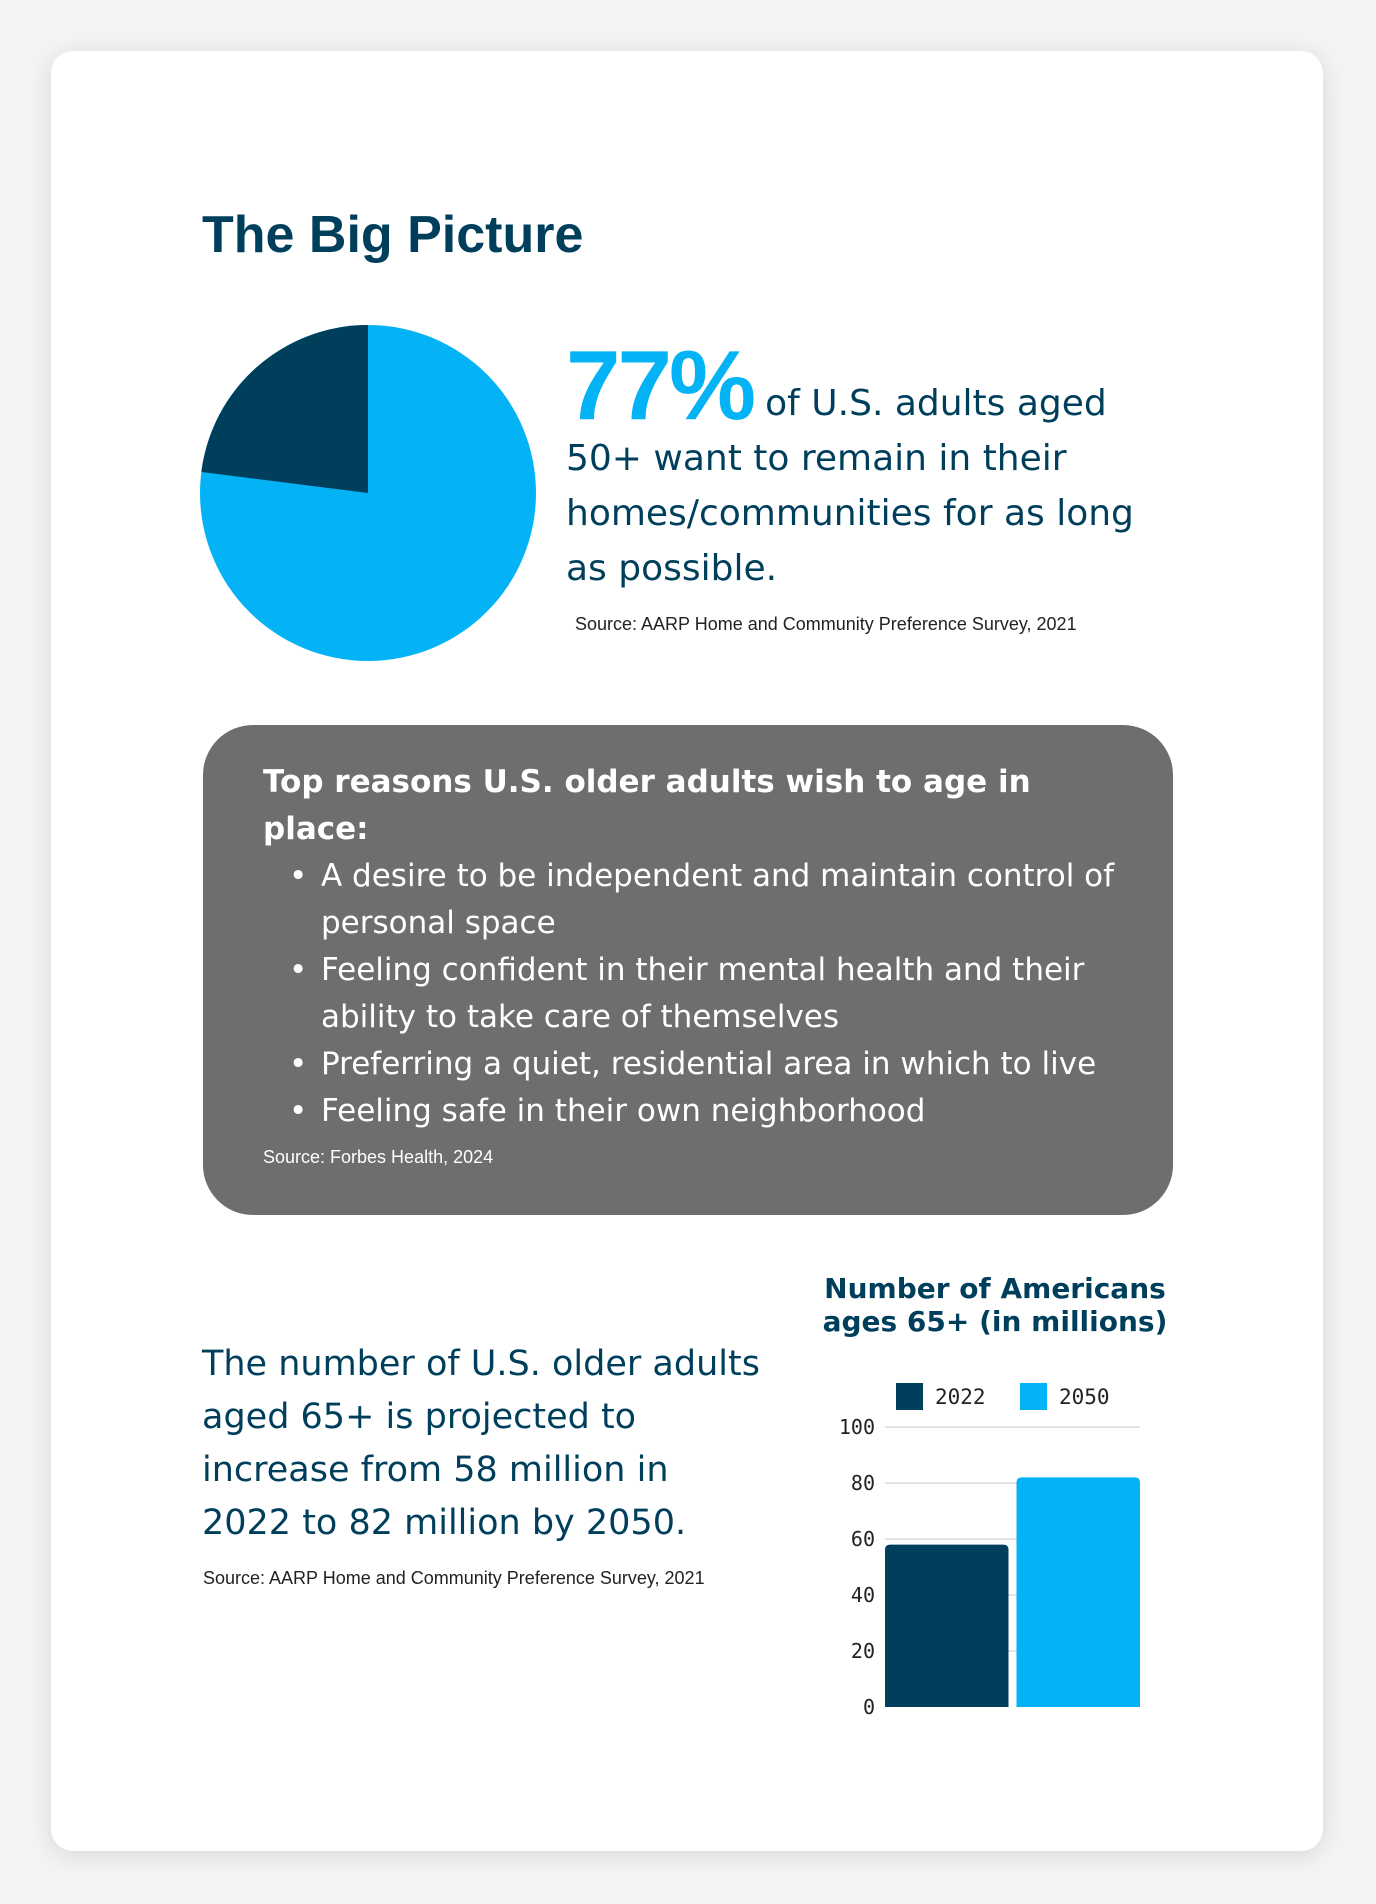 This screenshot has width=1376, height=1904. What do you see at coordinates (1084, 1397) in the screenshot?
I see `legend-label: 2050` at bounding box center [1084, 1397].